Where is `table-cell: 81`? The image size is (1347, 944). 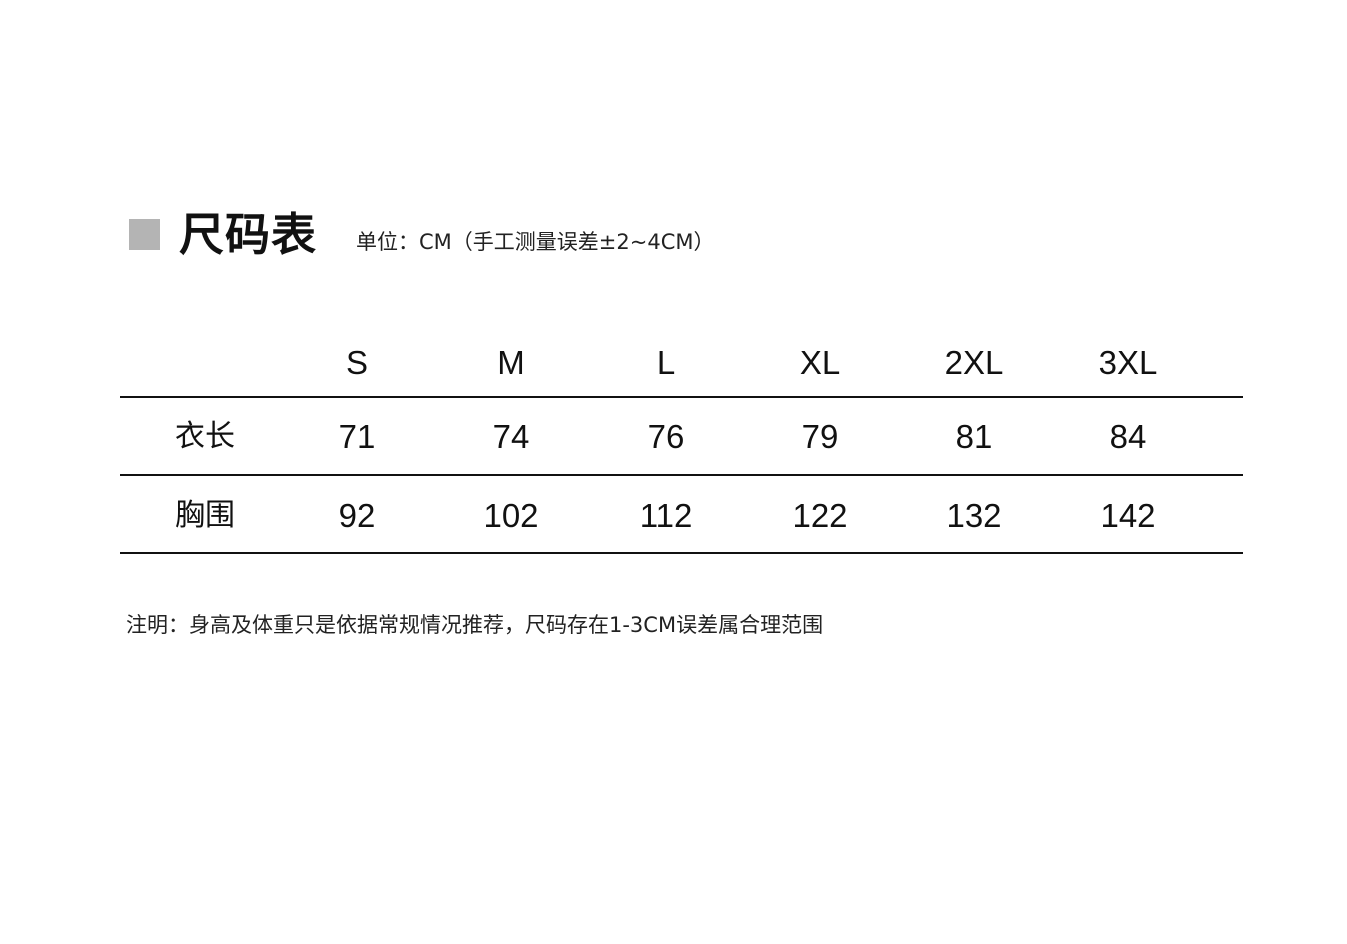 table-cell: 81 is located at coordinates (974, 436).